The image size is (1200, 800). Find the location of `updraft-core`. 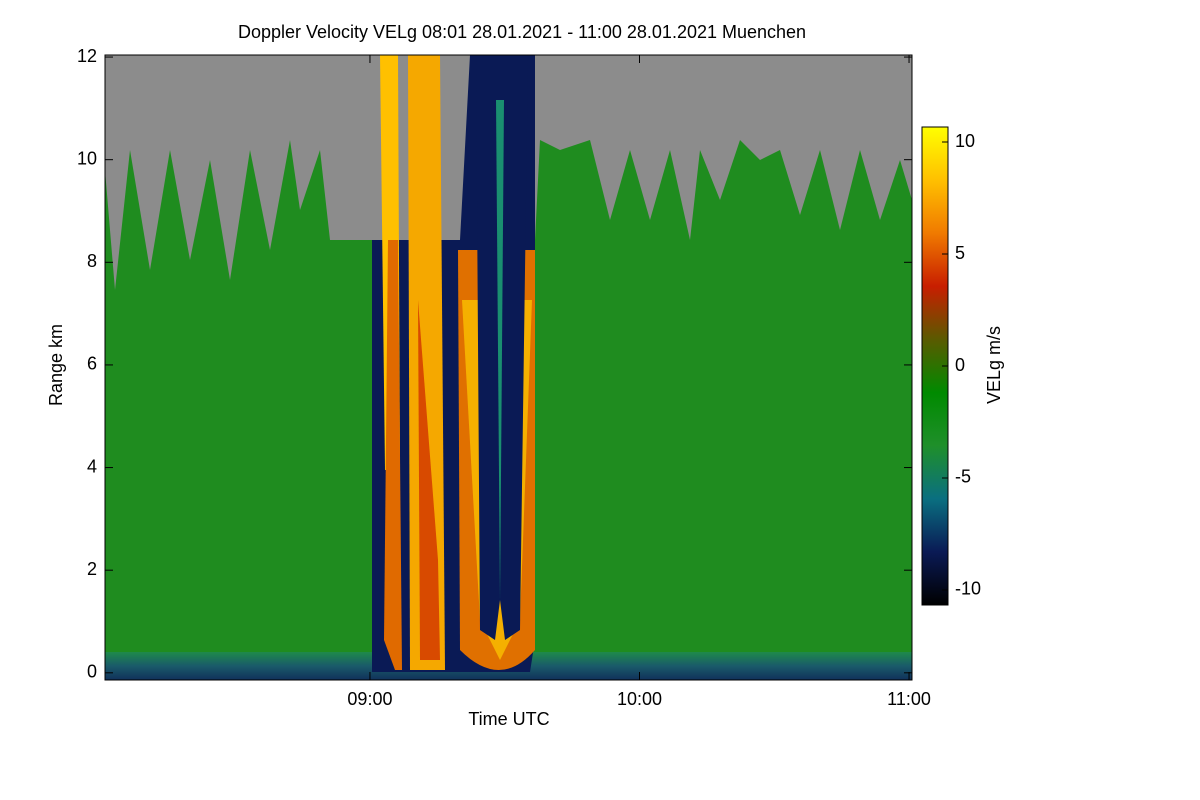

updraft-core is located at coordinates (429, 480).